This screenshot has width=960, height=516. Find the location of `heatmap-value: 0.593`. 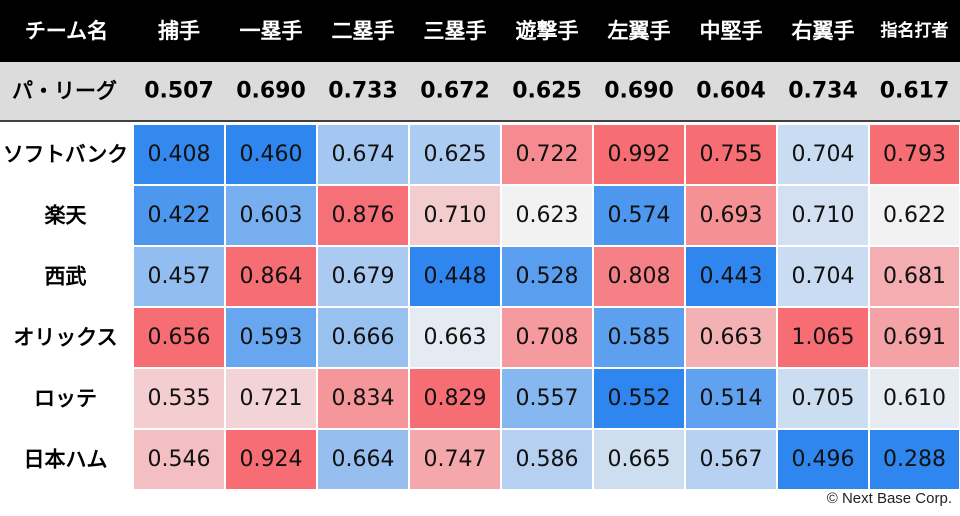

heatmap-value: 0.593 is located at coordinates (271, 337).